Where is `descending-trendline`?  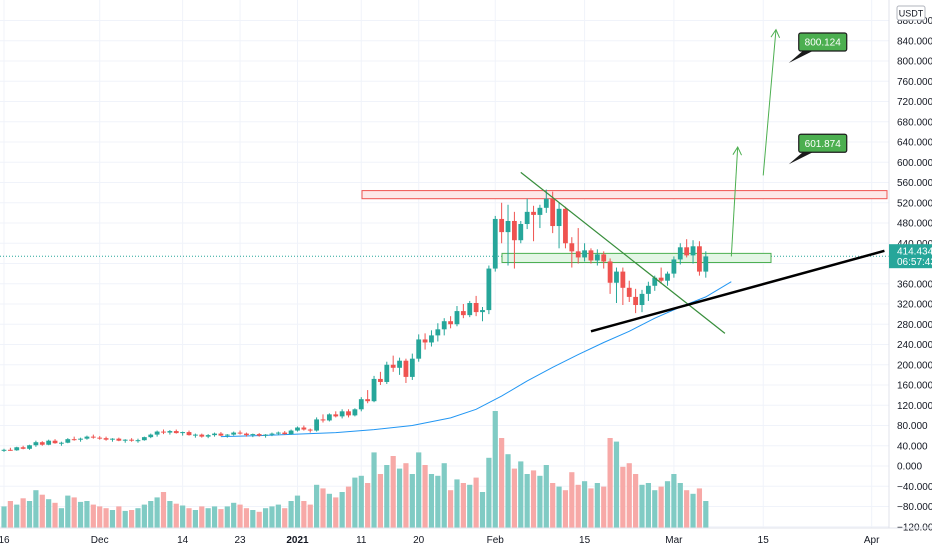 descending-trendline is located at coordinates (623, 252).